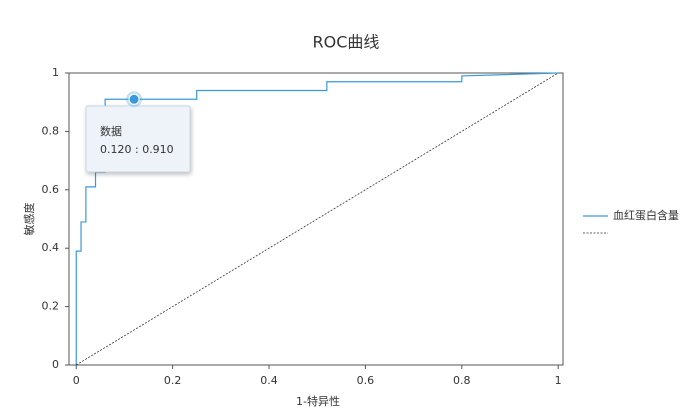 The image size is (699, 420). What do you see at coordinates (76, 380) in the screenshot?
I see `x-tick-label: 0` at bounding box center [76, 380].